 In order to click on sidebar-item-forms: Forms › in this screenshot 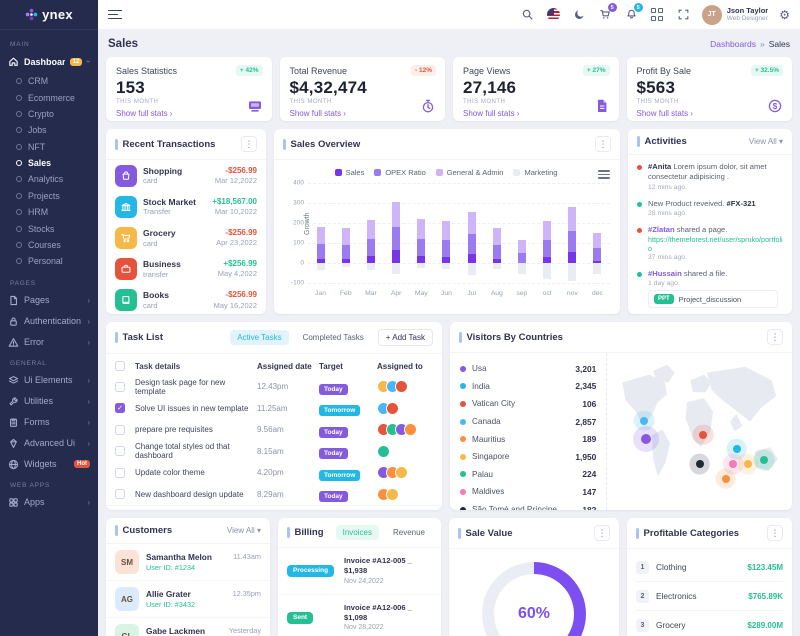, I will do `click(49, 422)`.